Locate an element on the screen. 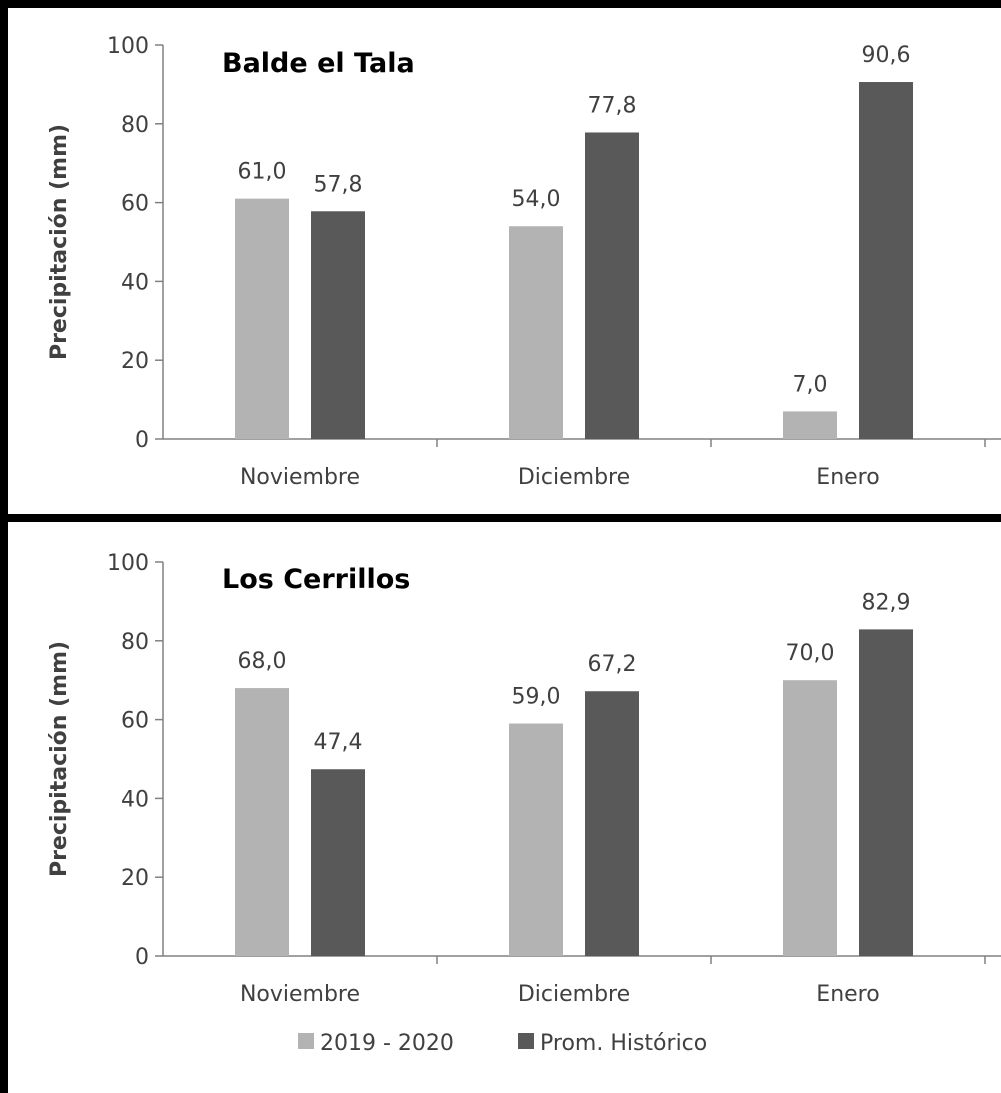 Image resolution: width=1001 pixels, height=1093 pixels. legend-label: 2019 - 2020 is located at coordinates (387, 1043).